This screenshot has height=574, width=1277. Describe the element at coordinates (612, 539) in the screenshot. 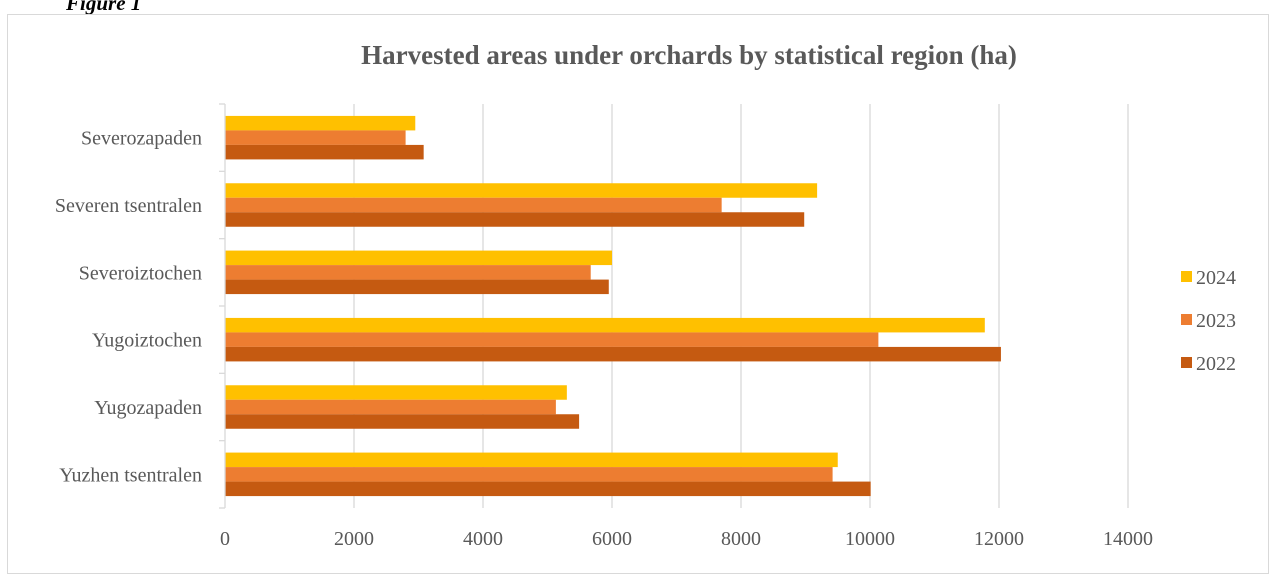

I see `x-tick-label: 6000` at that location.